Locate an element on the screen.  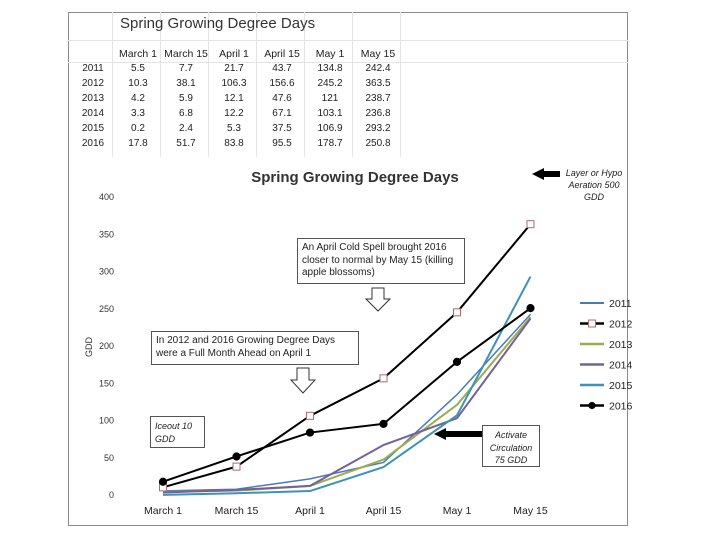
column-header: May 15 is located at coordinates (378, 53).